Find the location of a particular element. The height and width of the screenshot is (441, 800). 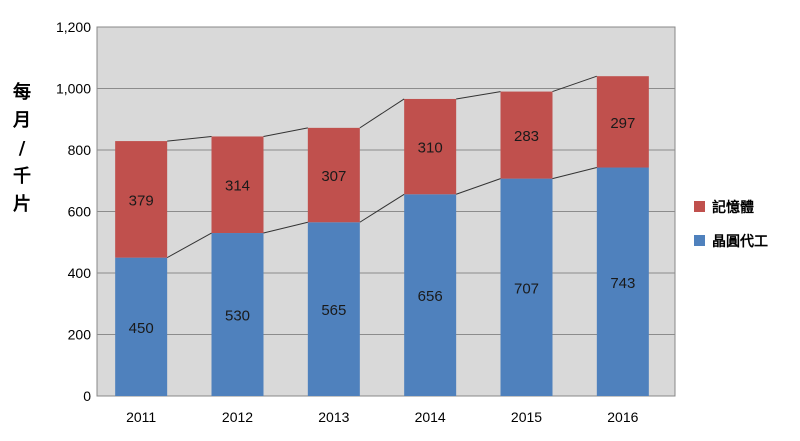

y-tick-label: 1,200 is located at coordinates (73, 27).